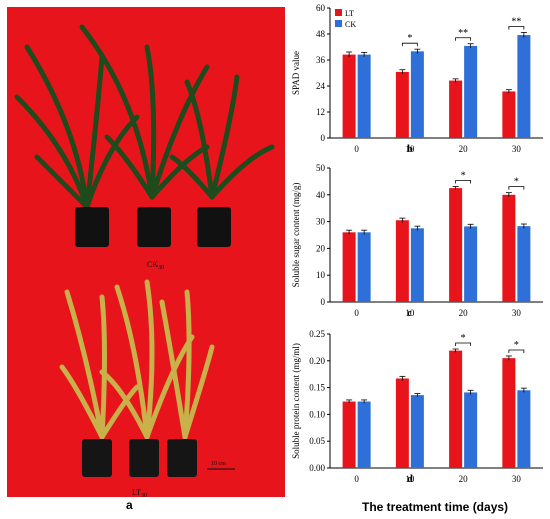 The height and width of the screenshot is (519, 550). Describe the element at coordinates (139, 458) in the screenshot. I see `lt-pots` at that location.